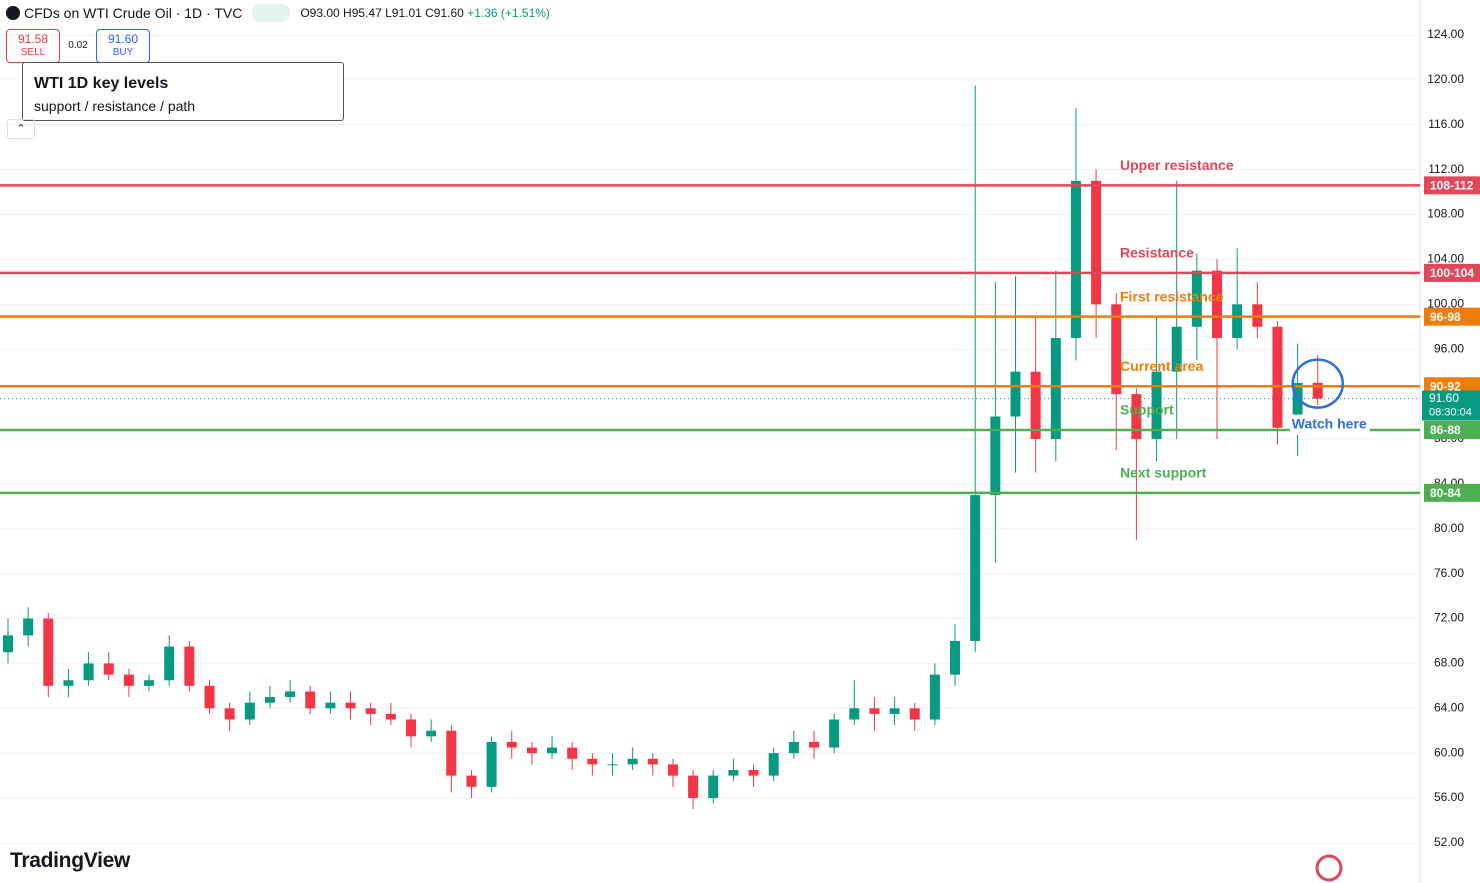 This screenshot has width=1480, height=883. I want to click on level-tag-label: 100-104, so click(1452, 273).